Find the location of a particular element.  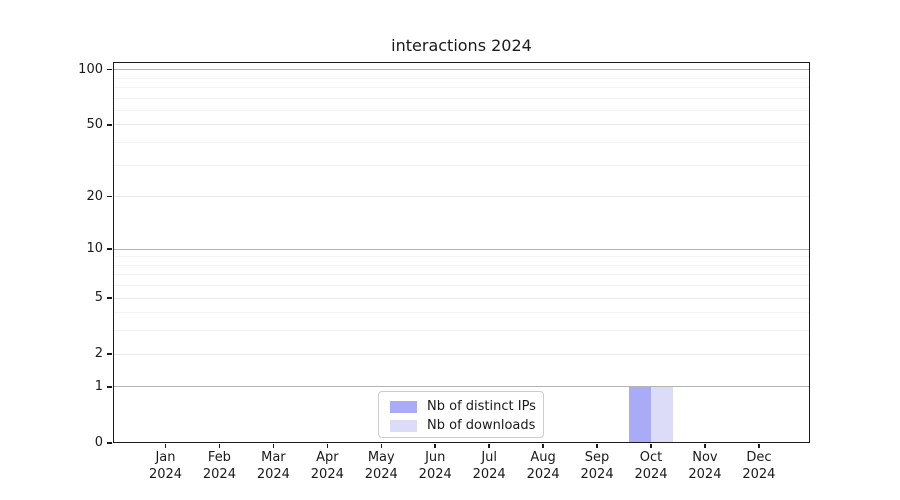

x-tick-label: Mar 2024 is located at coordinates (273, 466).